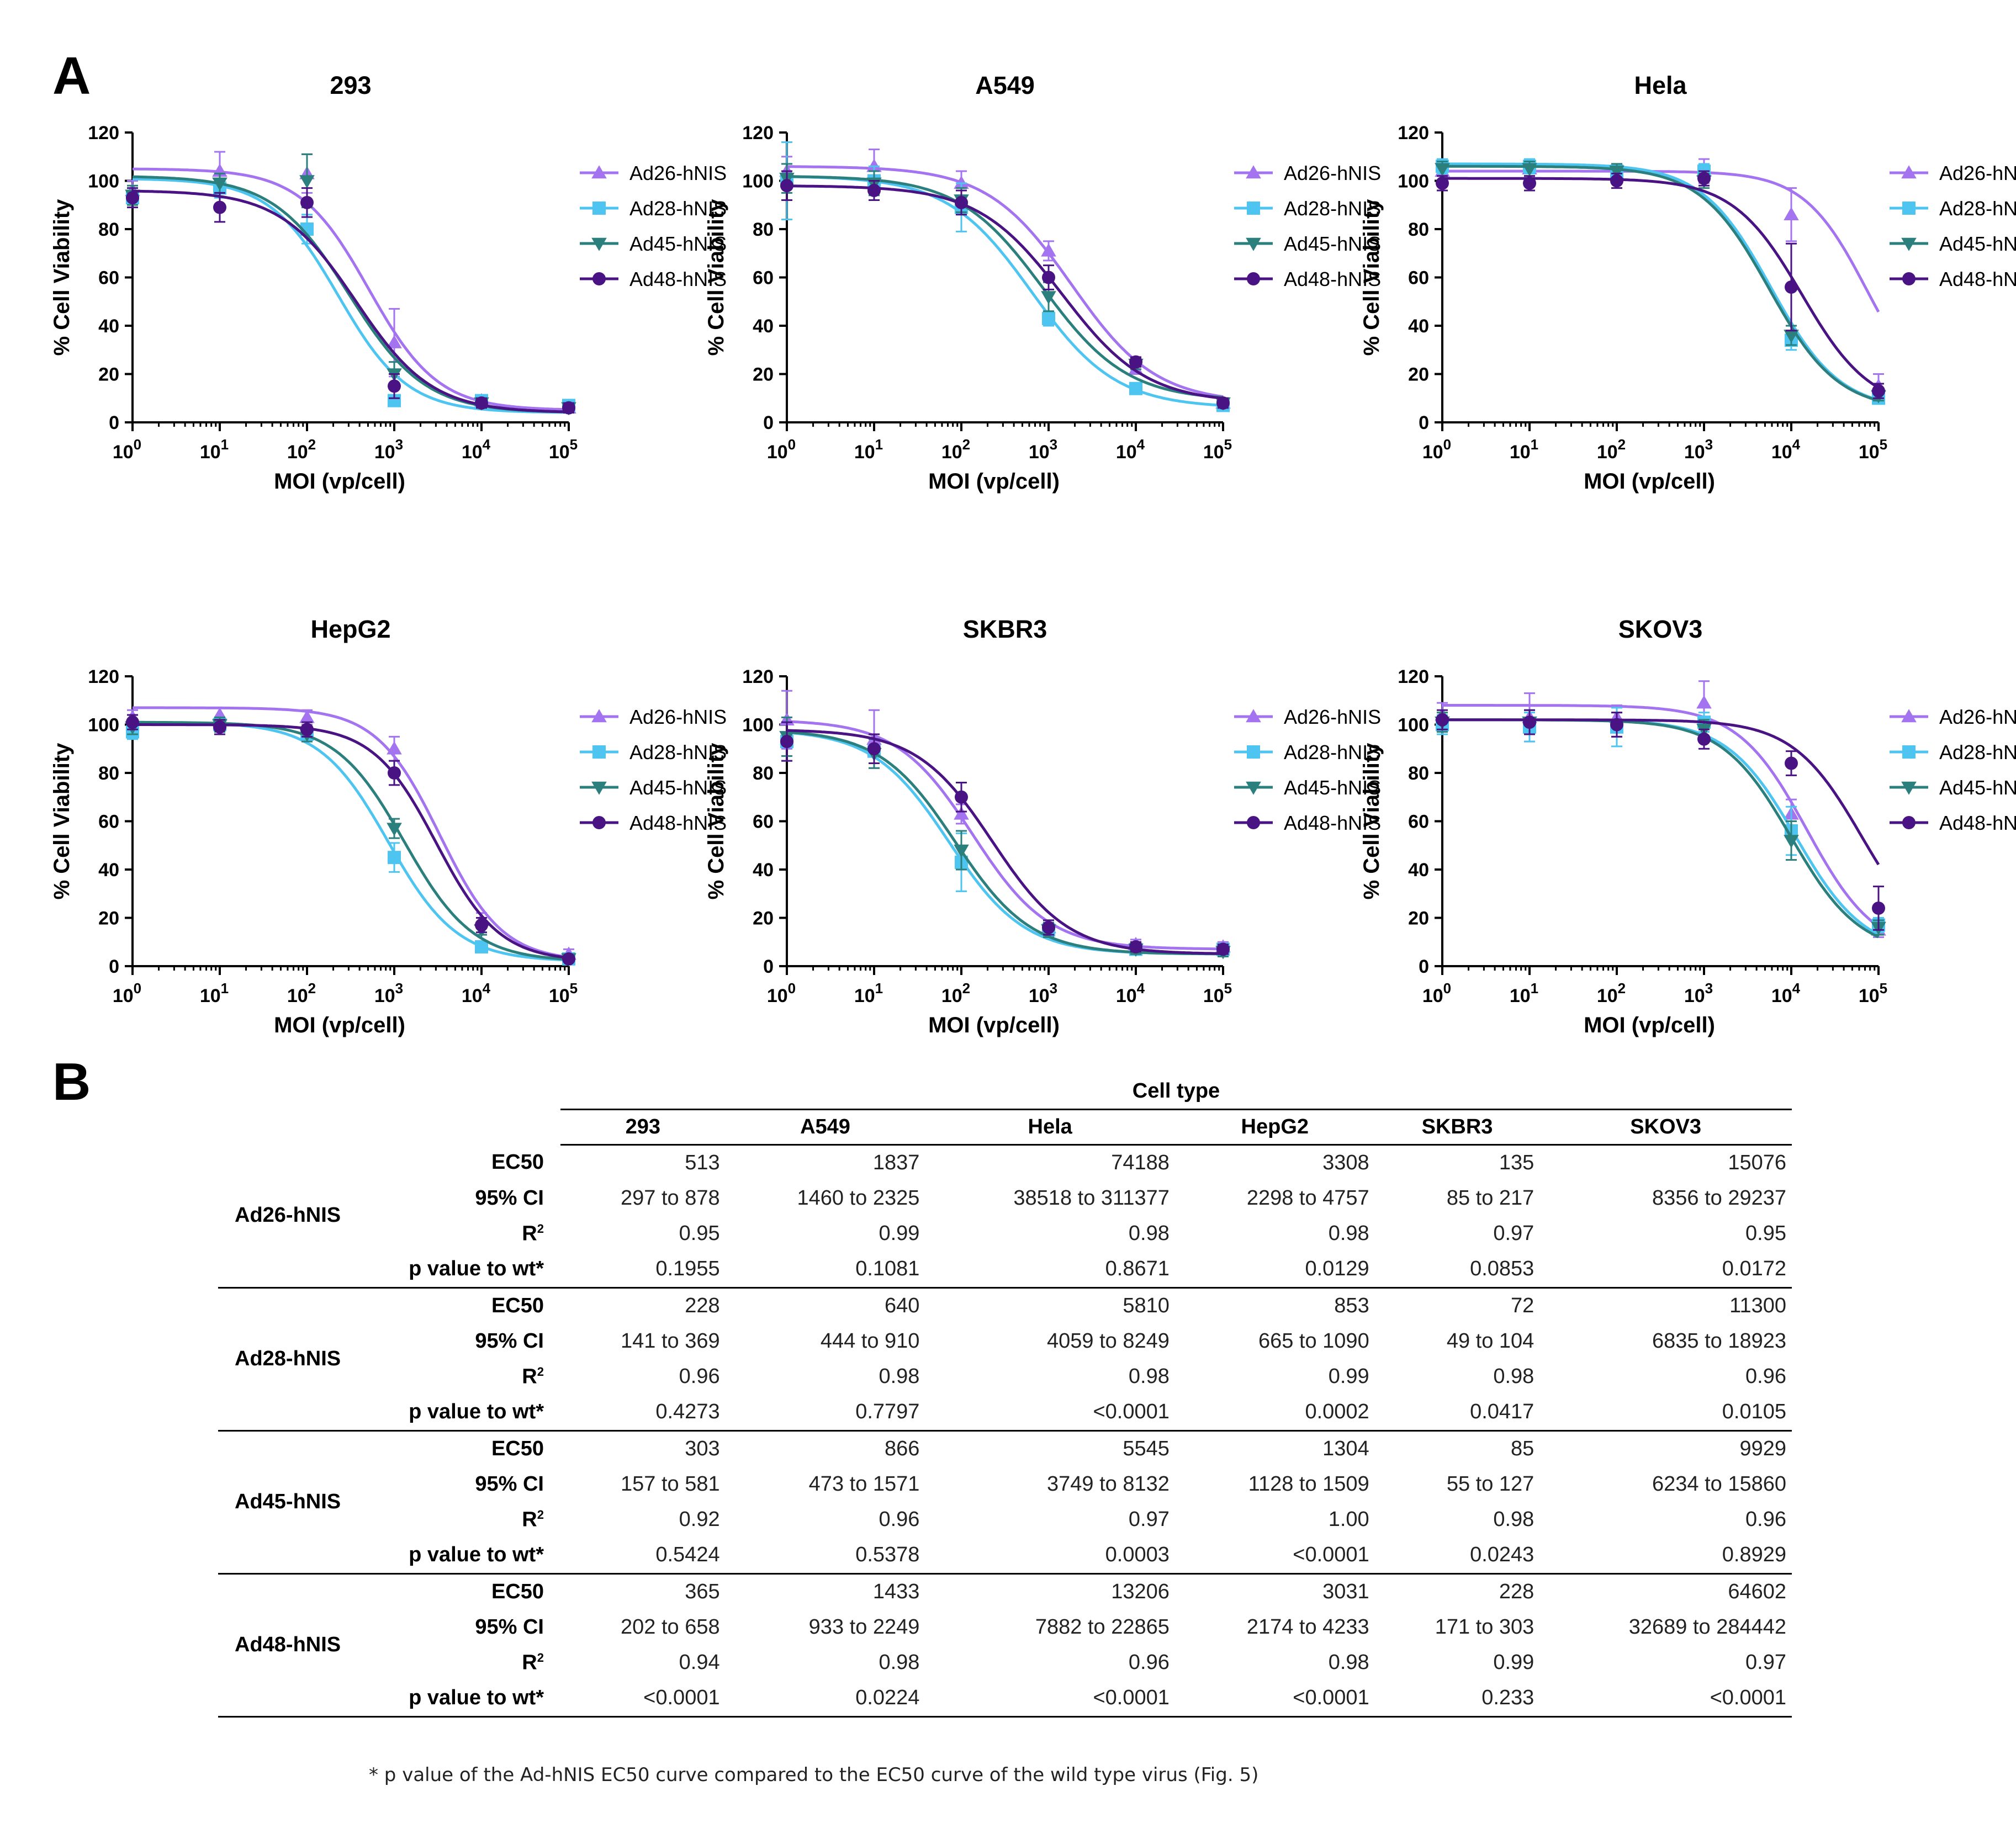 This screenshot has width=2016, height=1823. What do you see at coordinates (1005, 1663) in the screenshot?
I see `table-row: R2 0.94 0.98 0.96 0.98 0.99 0.97` at bounding box center [1005, 1663].